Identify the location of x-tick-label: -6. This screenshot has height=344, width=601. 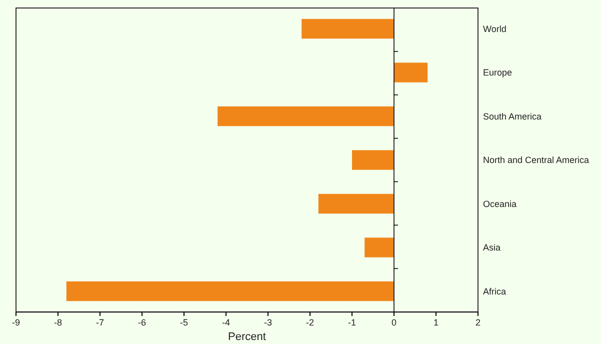
(142, 322).